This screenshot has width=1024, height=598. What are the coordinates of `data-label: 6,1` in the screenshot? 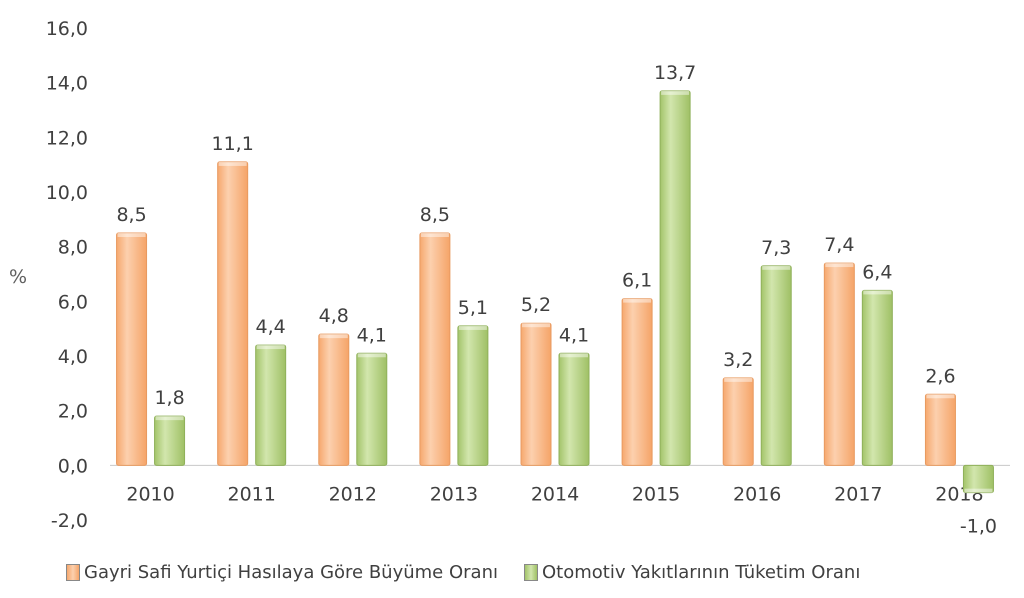 It's located at (637, 281).